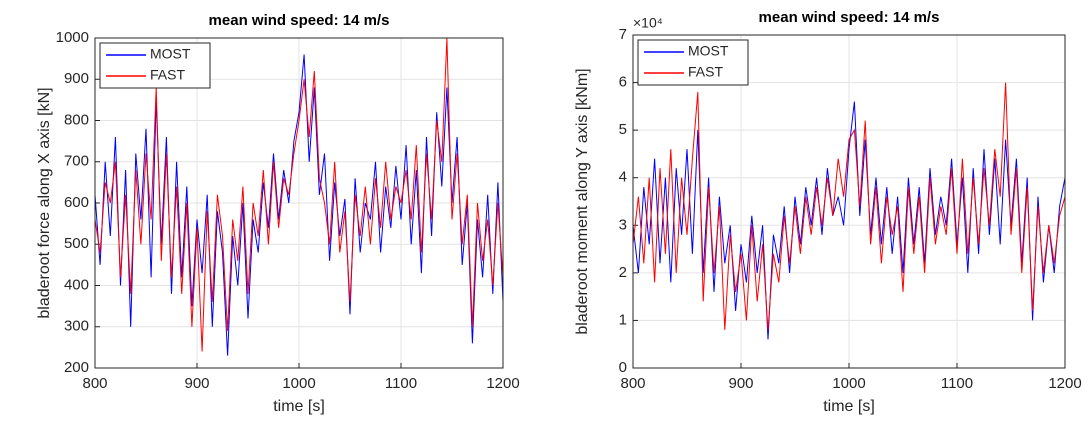  Describe the element at coordinates (648, 23) in the screenshot. I see `y-multiplier: ×10⁴` at that location.